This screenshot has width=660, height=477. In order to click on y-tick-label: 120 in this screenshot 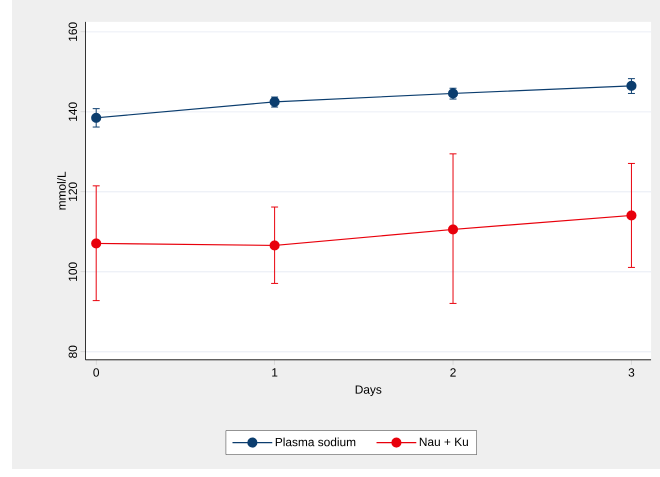, I will do `click(73, 191)`.